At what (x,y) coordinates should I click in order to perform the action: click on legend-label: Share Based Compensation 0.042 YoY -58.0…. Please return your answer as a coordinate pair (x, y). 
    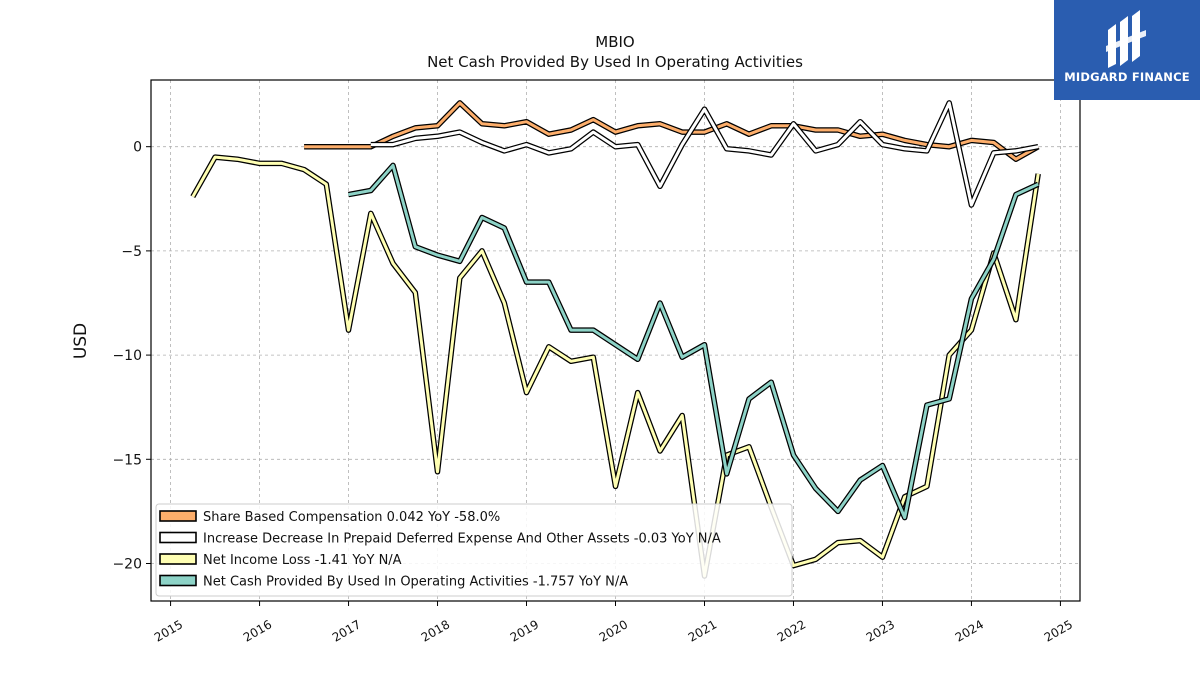
    Looking at the image, I should click on (351, 517).